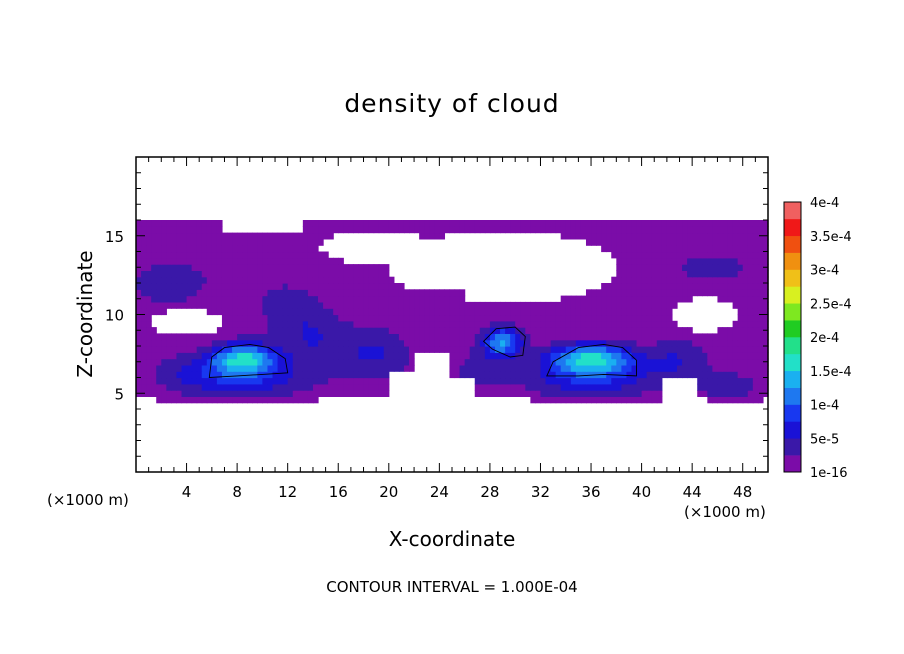 Image resolution: width=904 pixels, height=654 pixels. Describe the element at coordinates (338, 492) in the screenshot. I see `x-tick-label: 16` at that location.